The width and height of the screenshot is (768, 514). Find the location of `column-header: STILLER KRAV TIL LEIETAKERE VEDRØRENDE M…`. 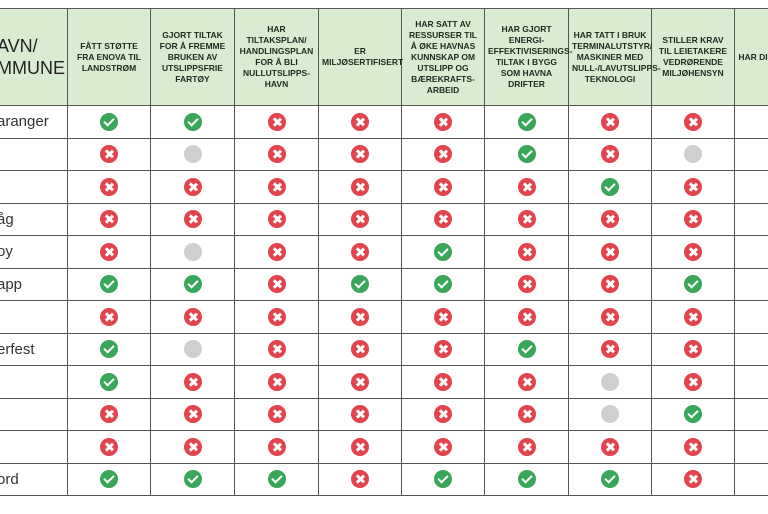

column-header: STILLER KRAV TIL LEIETAKERE VEDRØRENDE M… is located at coordinates (693, 57).